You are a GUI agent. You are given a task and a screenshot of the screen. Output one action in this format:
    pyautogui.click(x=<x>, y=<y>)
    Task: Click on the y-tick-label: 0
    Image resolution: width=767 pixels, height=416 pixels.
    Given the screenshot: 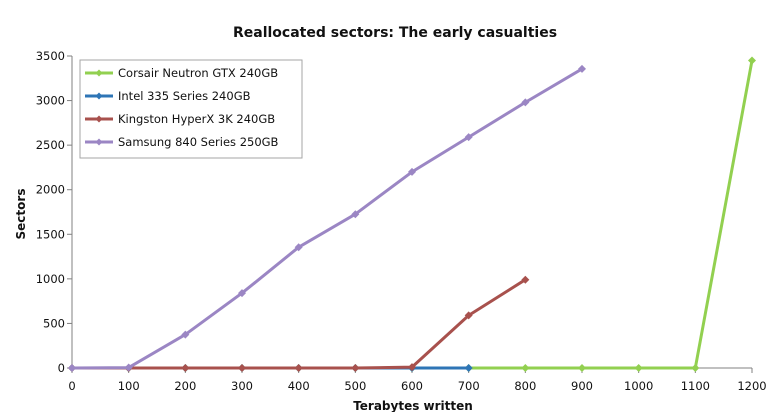 What is the action you would take?
    pyautogui.click(x=61, y=368)
    